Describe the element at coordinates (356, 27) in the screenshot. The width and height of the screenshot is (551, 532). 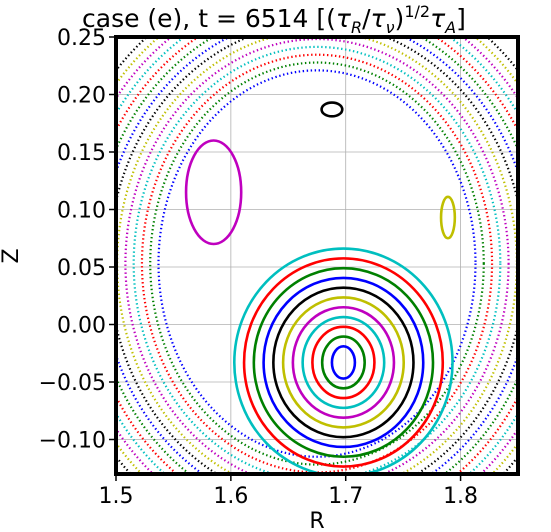
I see `title-sub-r: R` at that location.